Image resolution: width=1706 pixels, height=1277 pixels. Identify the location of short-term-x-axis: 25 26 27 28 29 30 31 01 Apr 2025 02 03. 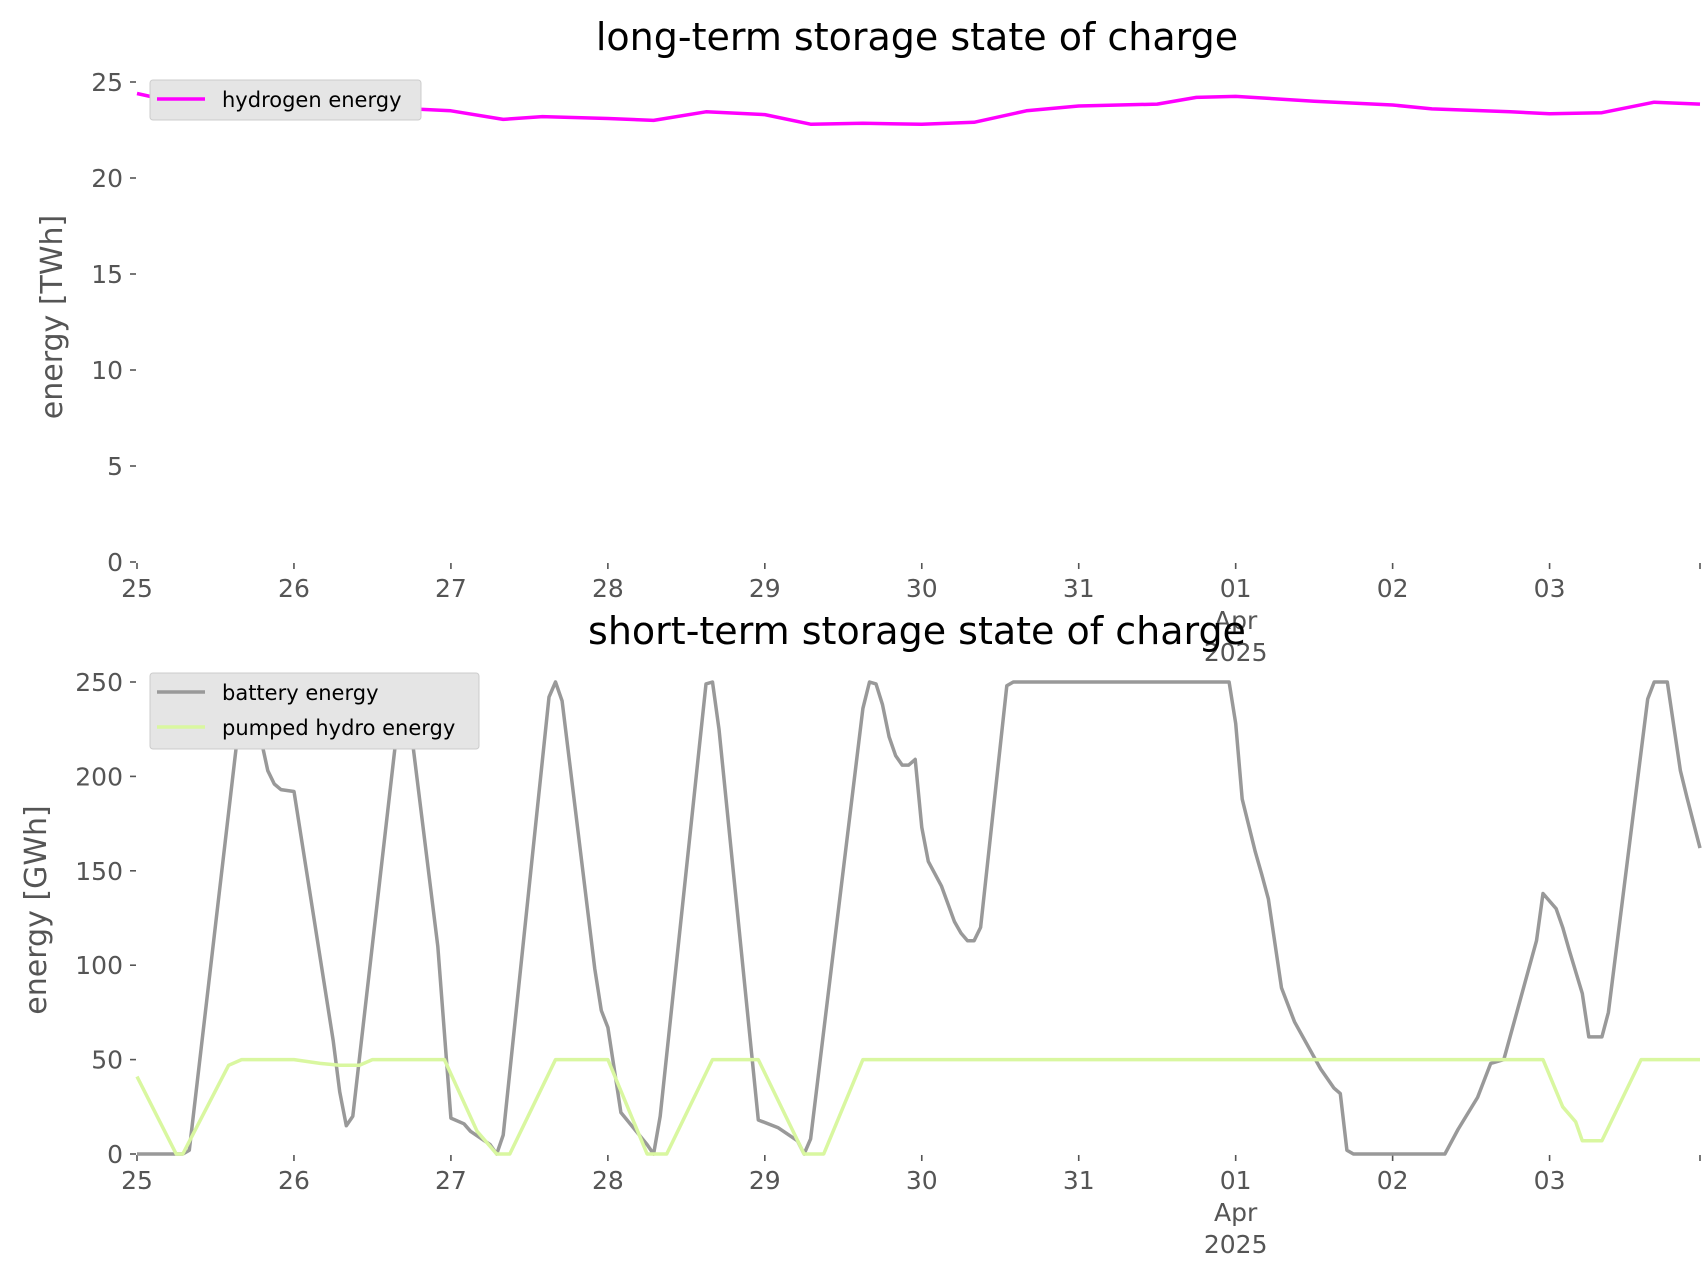
(911, 1207).